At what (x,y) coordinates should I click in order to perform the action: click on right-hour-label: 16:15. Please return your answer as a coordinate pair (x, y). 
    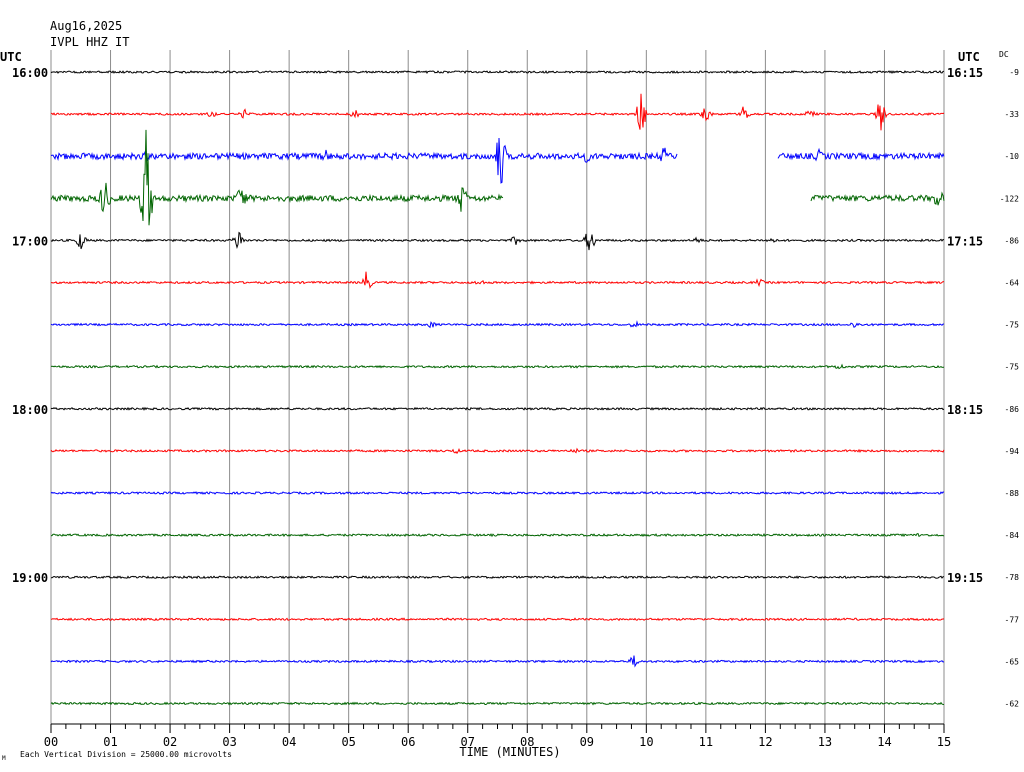
    Looking at the image, I should click on (965, 73).